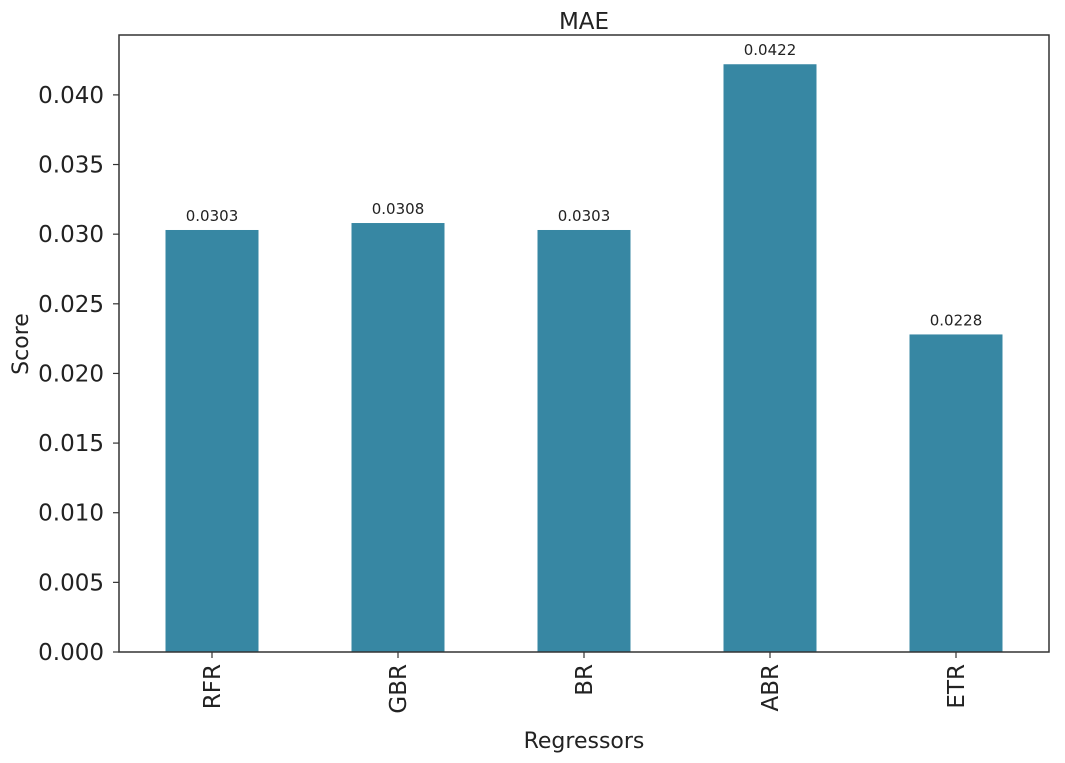 The image size is (1065, 763). What do you see at coordinates (956, 493) in the screenshot?
I see `bar-etr` at bounding box center [956, 493].